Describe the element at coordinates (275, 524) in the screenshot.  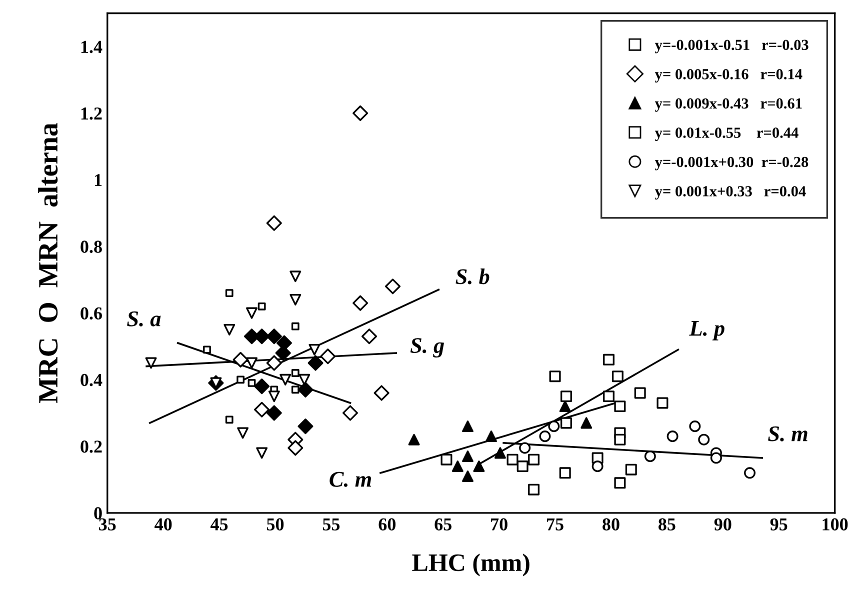
I see `x-tick-label: 50` at that location.